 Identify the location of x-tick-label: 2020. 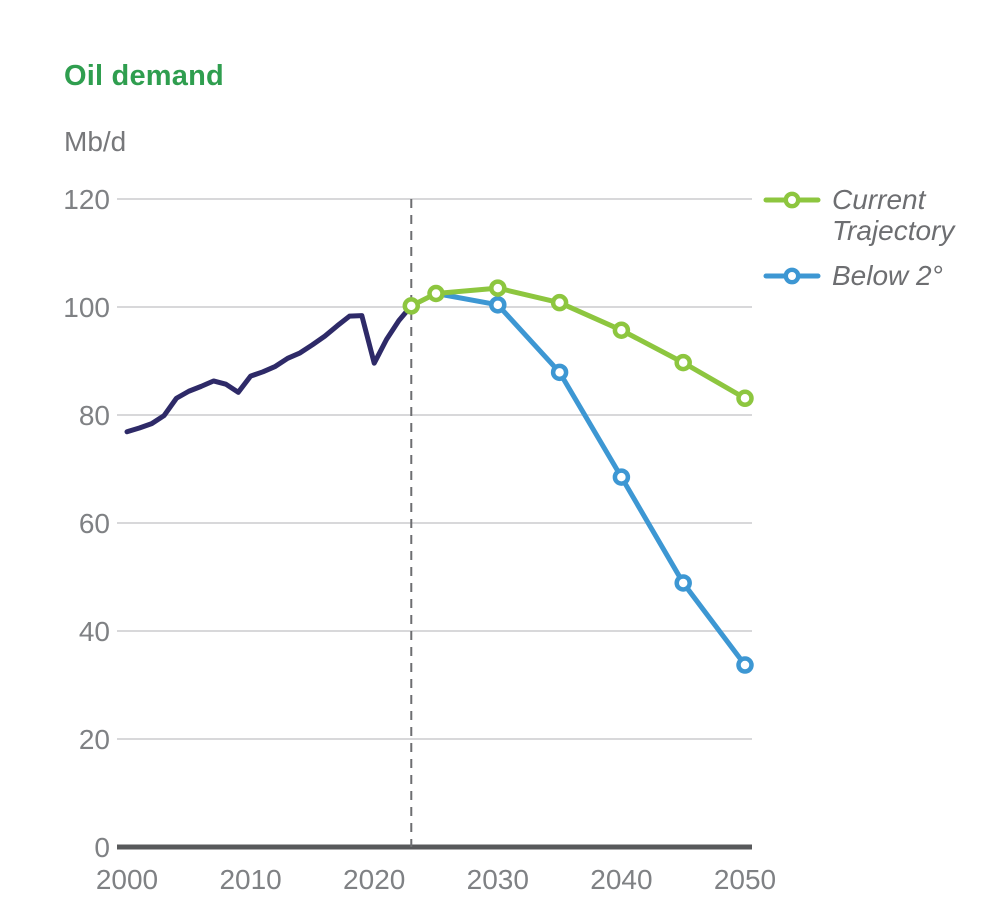
(374, 879).